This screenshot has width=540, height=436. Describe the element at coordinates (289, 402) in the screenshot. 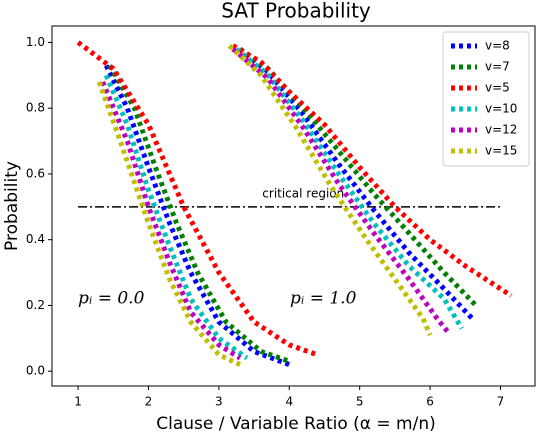

I see `x-tick-label: 4` at that location.